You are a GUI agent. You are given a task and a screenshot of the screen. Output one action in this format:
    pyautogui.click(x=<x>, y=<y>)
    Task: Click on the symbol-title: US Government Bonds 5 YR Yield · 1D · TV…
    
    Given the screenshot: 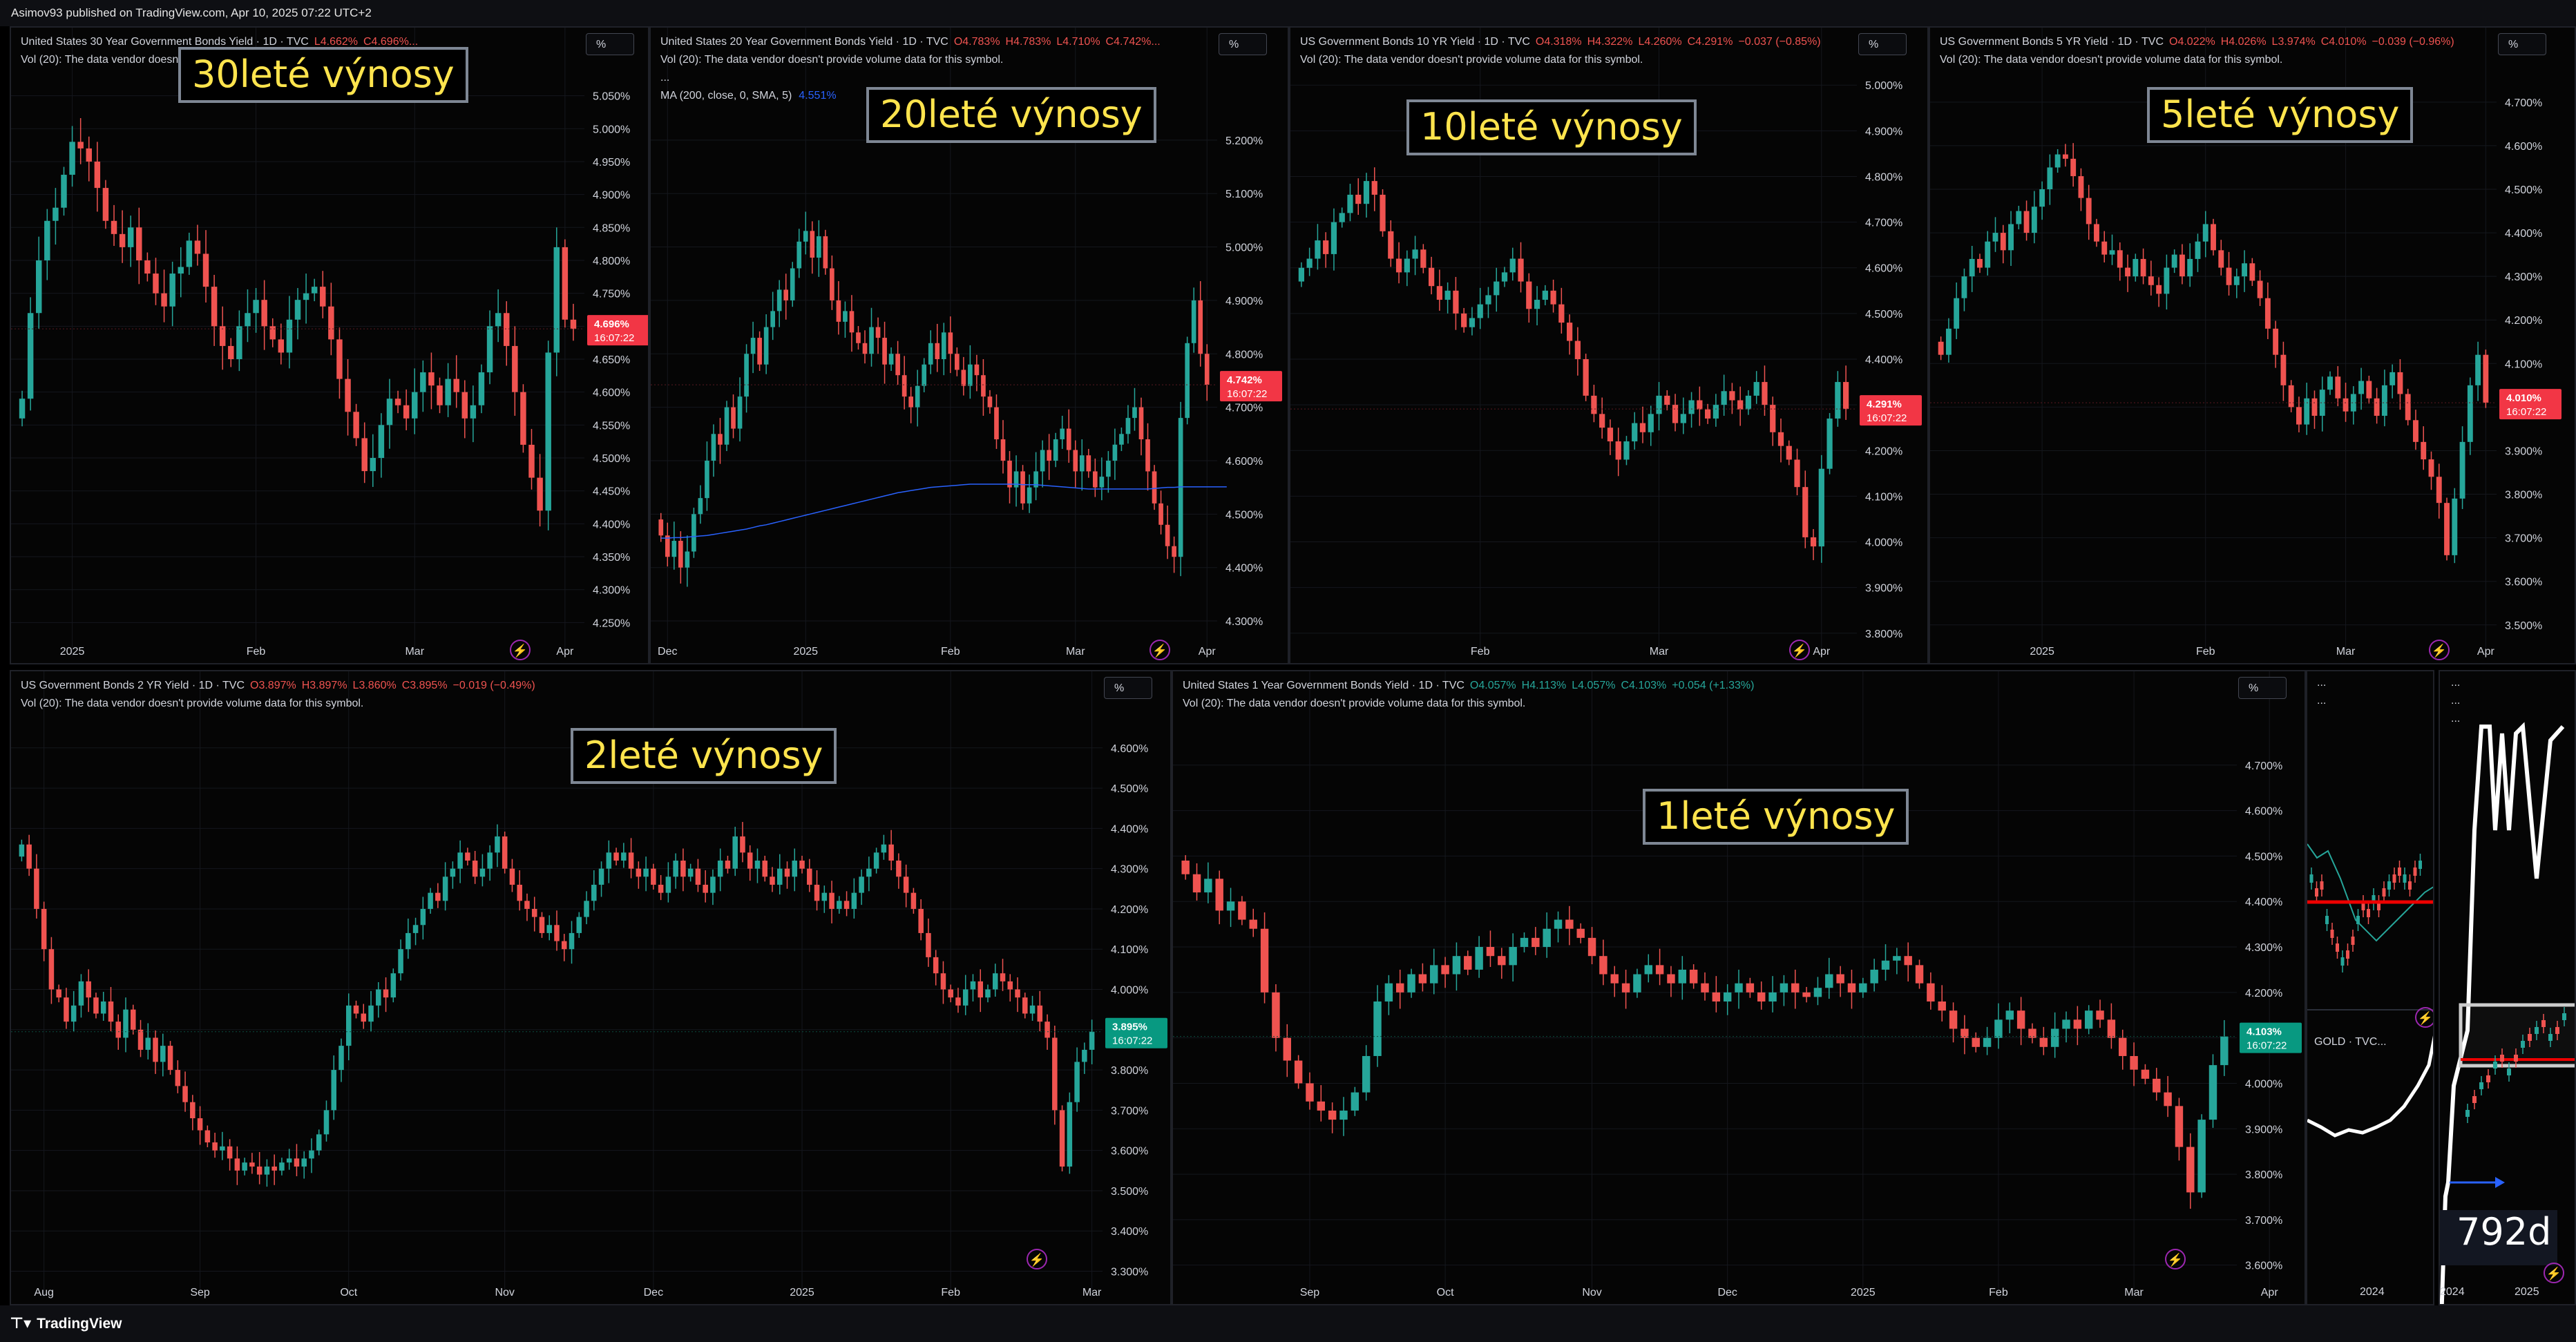 What is the action you would take?
    pyautogui.click(x=2052, y=42)
    